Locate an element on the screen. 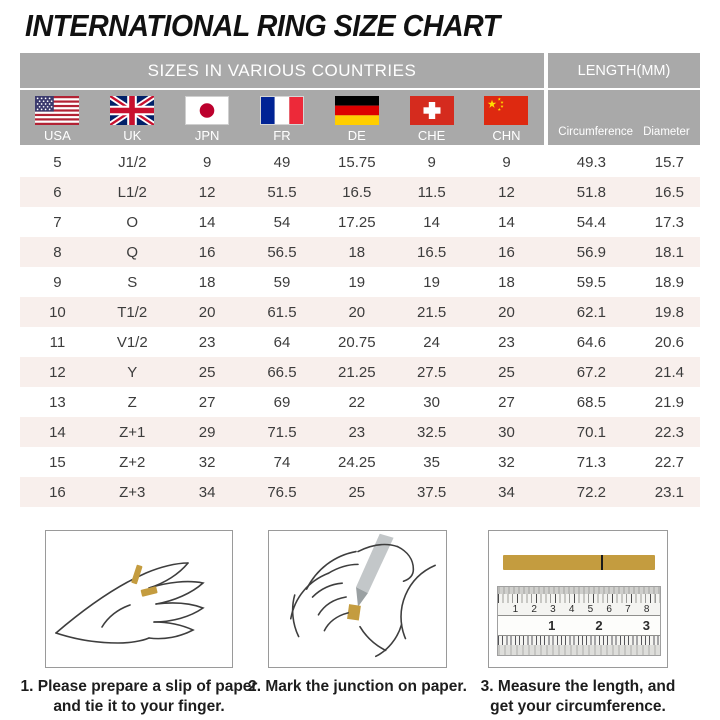 This screenshot has width=720, height=720. table-cell: 10 is located at coordinates (57, 312).